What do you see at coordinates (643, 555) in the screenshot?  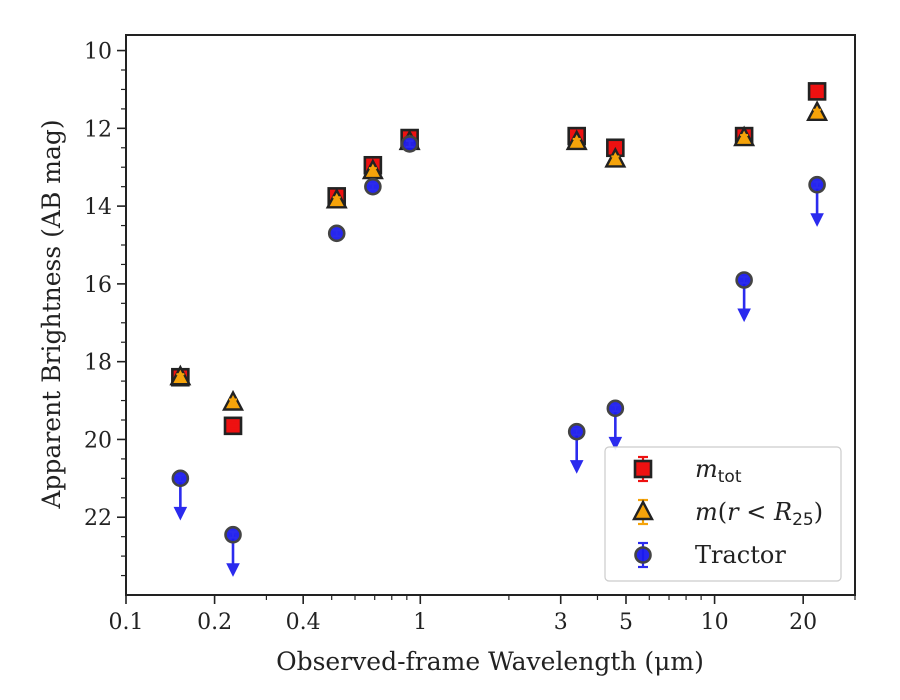 I see `circle-marker` at bounding box center [643, 555].